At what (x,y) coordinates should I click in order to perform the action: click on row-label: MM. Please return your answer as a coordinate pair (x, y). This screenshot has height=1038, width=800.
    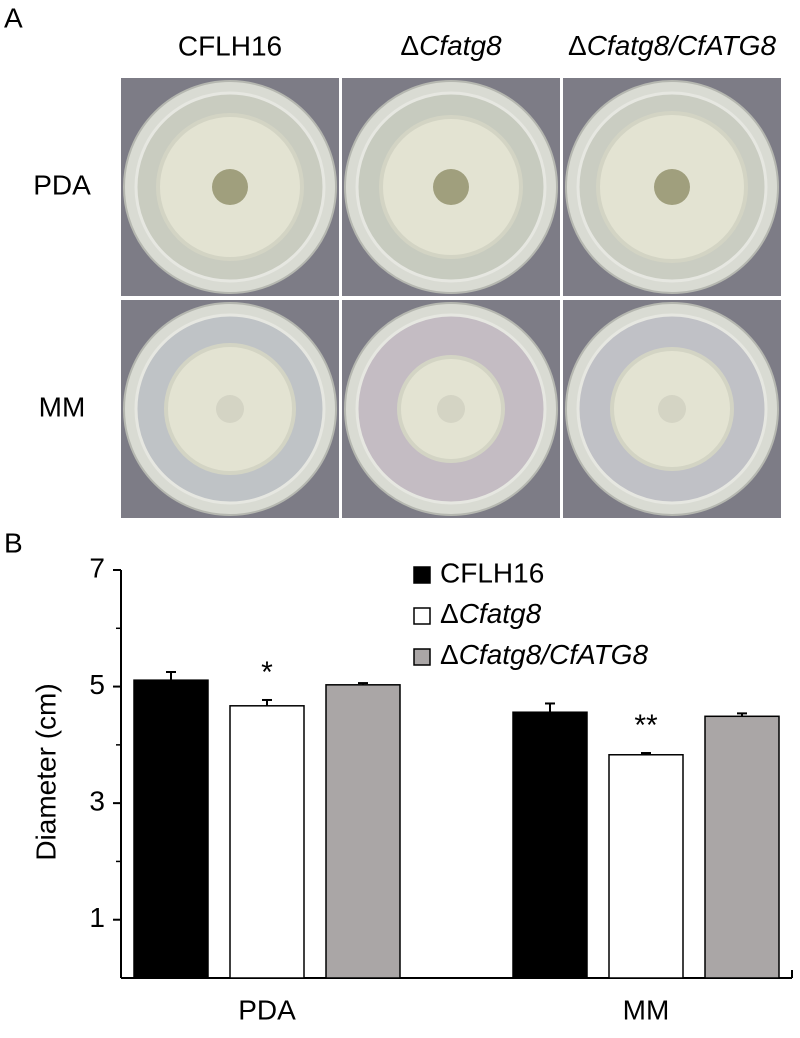
    Looking at the image, I should click on (62, 406).